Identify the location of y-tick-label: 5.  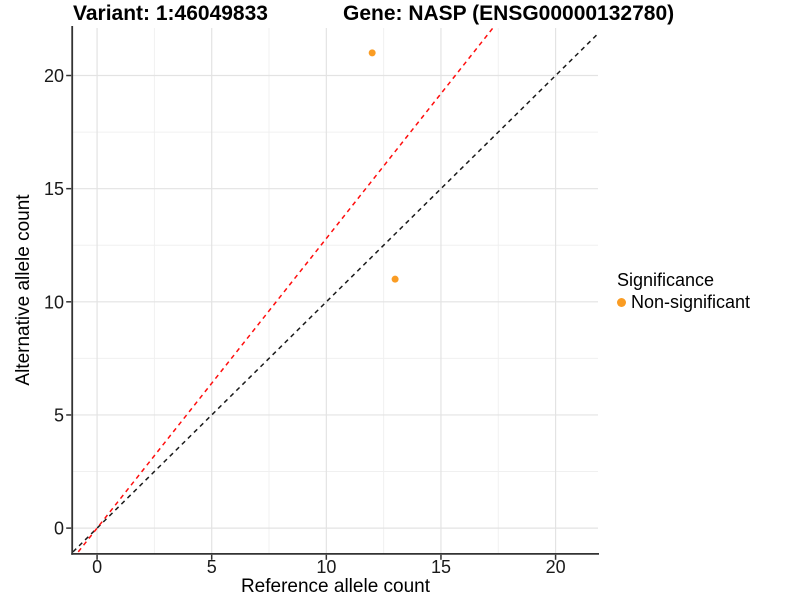
(59, 415).